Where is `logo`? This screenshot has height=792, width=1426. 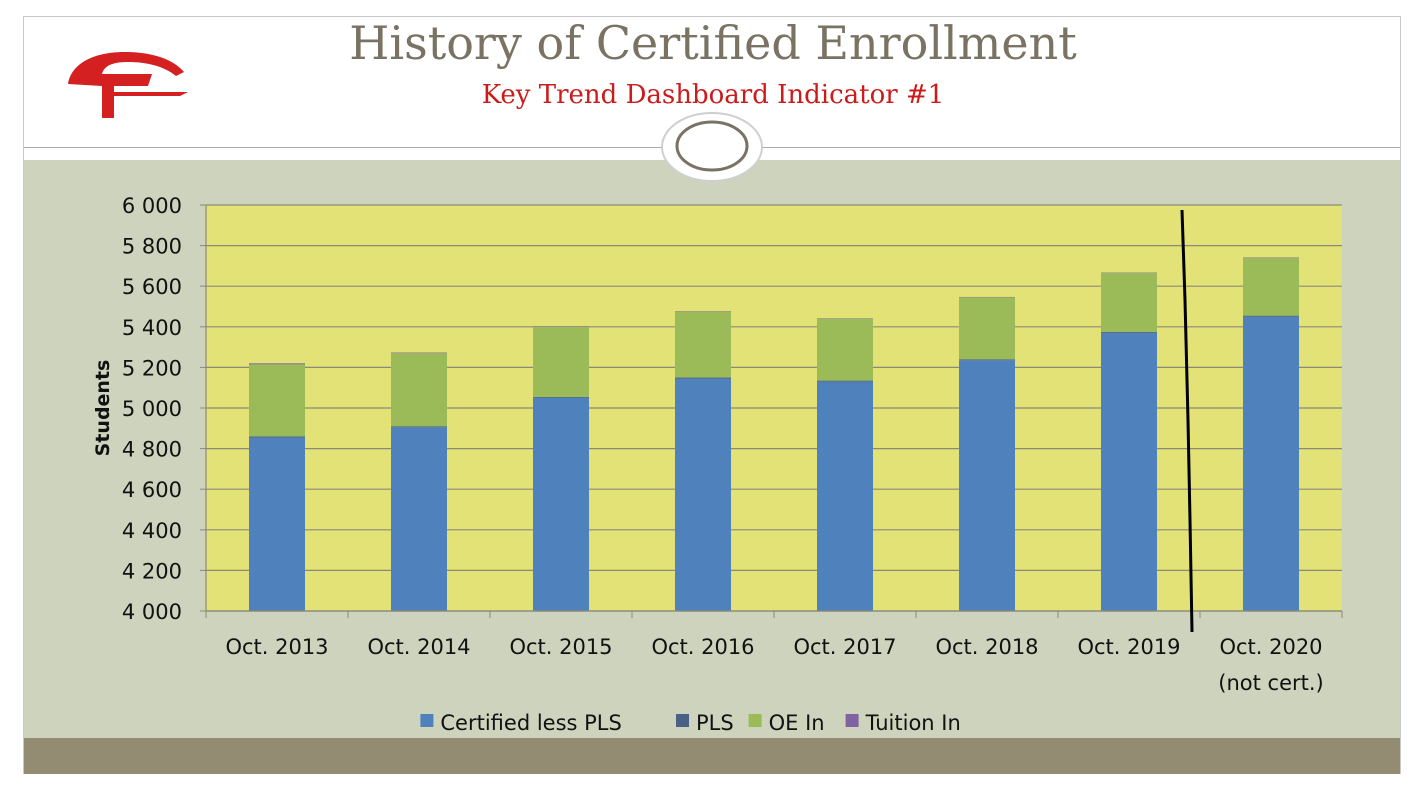
logo is located at coordinates (128, 85).